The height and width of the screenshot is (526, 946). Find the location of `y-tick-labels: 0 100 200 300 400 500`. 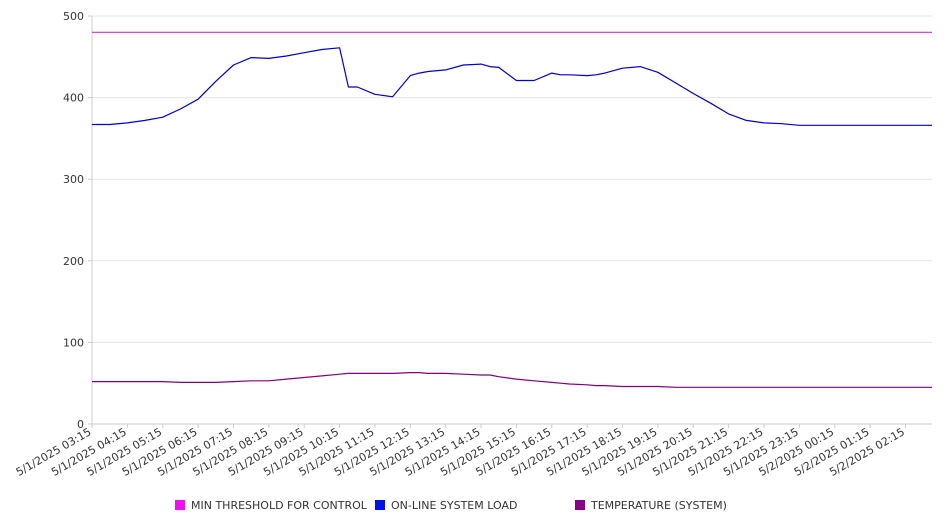

y-tick-labels: 0 100 200 300 400 500 is located at coordinates (77, 220).